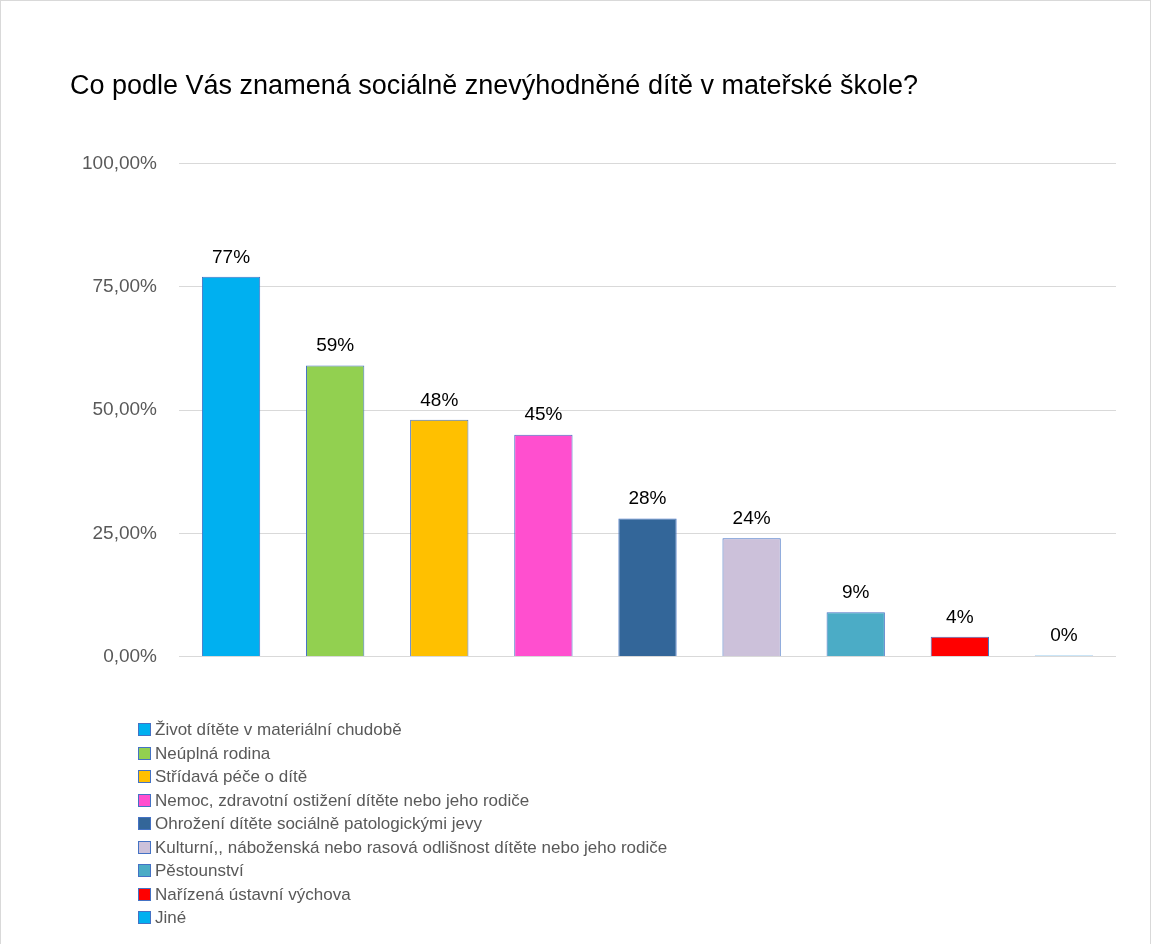  Describe the element at coordinates (213, 753) in the screenshot. I see `legend-label: Neúplná rodina` at that location.